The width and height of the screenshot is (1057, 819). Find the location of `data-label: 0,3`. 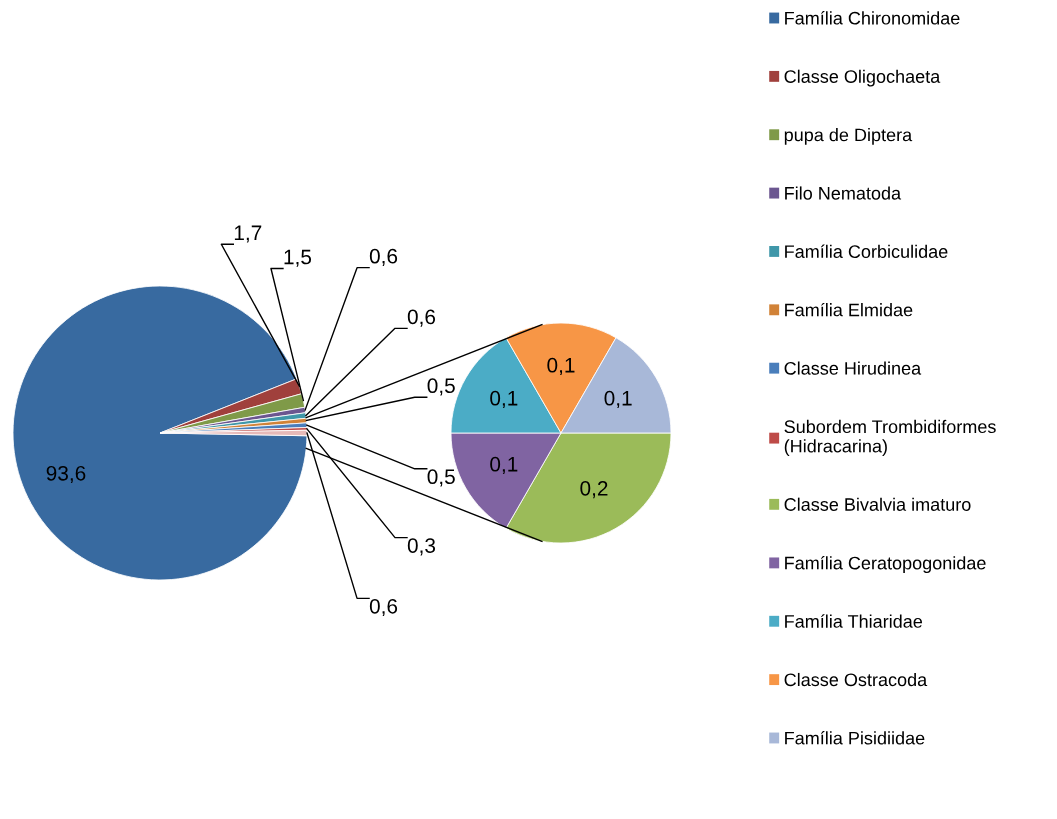

data-label: 0,3 is located at coordinates (421, 547).